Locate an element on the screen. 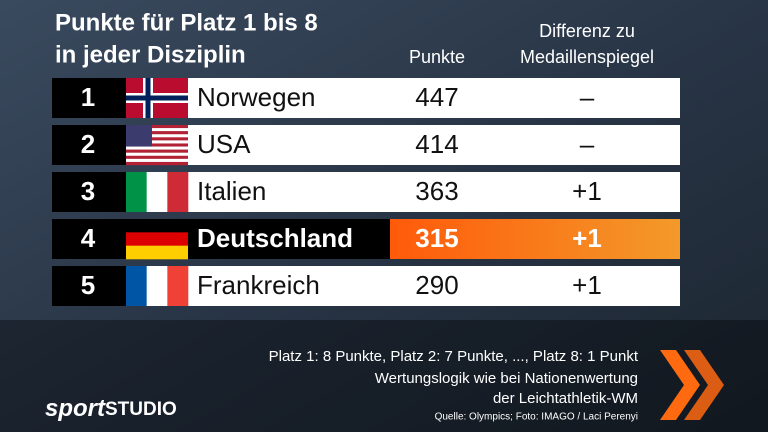 This screenshot has height=437, width=768. points: 315 is located at coordinates (436, 238).